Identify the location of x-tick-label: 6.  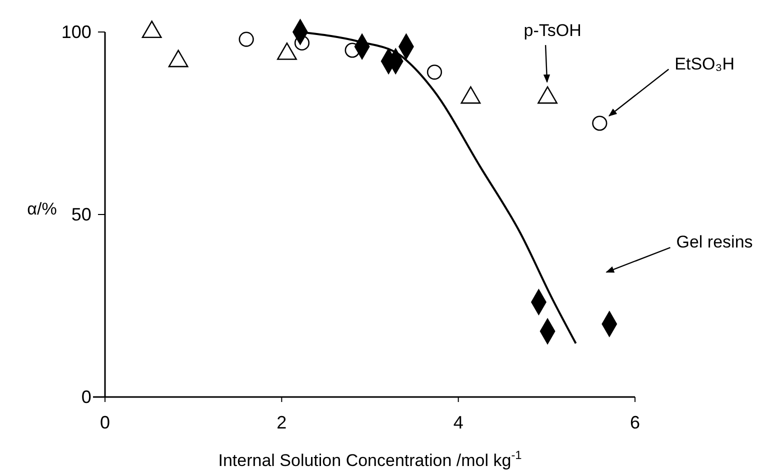
(635, 422).